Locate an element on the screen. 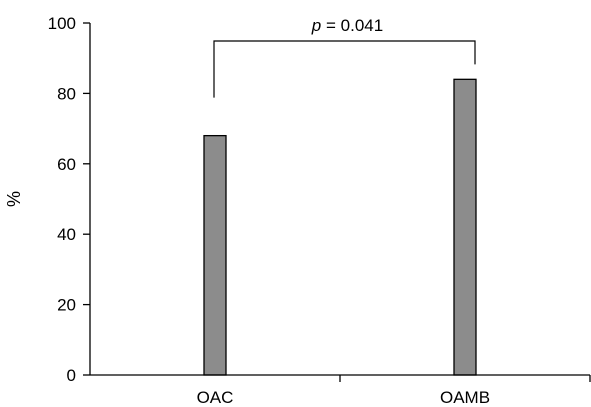 This screenshot has width=591, height=407. y-tick-label: 80 is located at coordinates (66, 93).